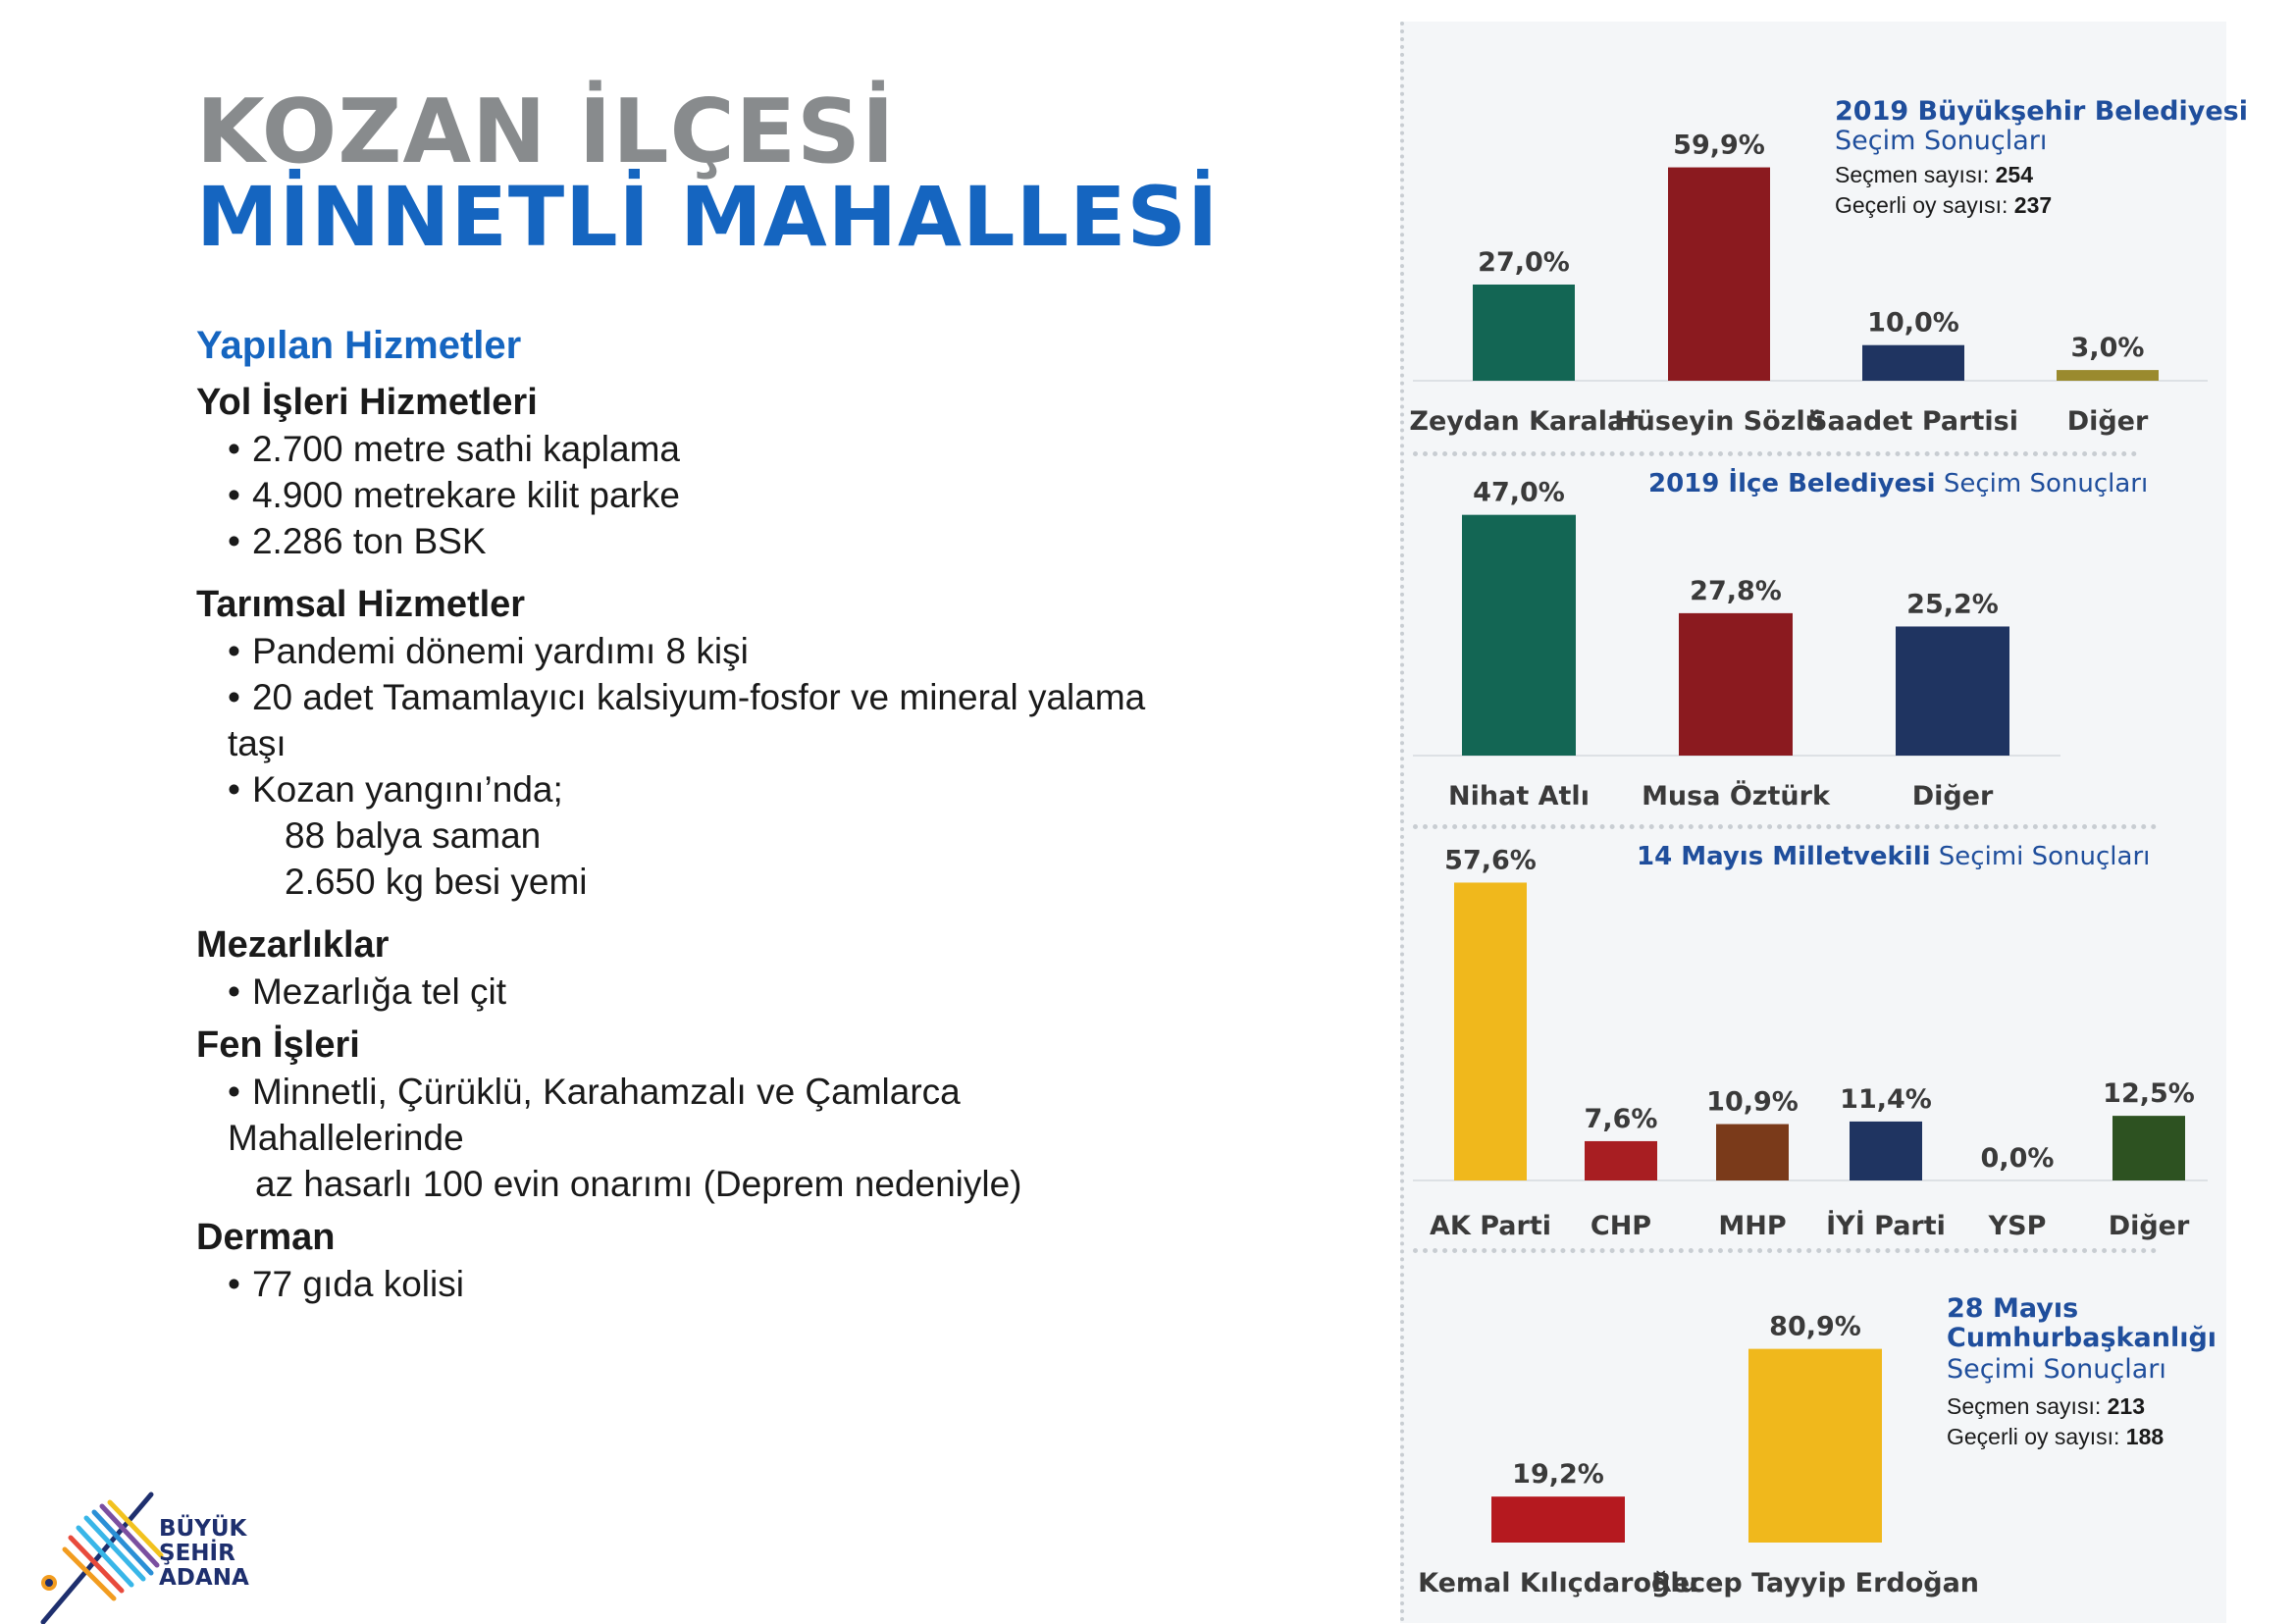 Image resolution: width=2295 pixels, height=1624 pixels. I want to click on chart3-data-label: 10,9%, so click(1753, 1102).